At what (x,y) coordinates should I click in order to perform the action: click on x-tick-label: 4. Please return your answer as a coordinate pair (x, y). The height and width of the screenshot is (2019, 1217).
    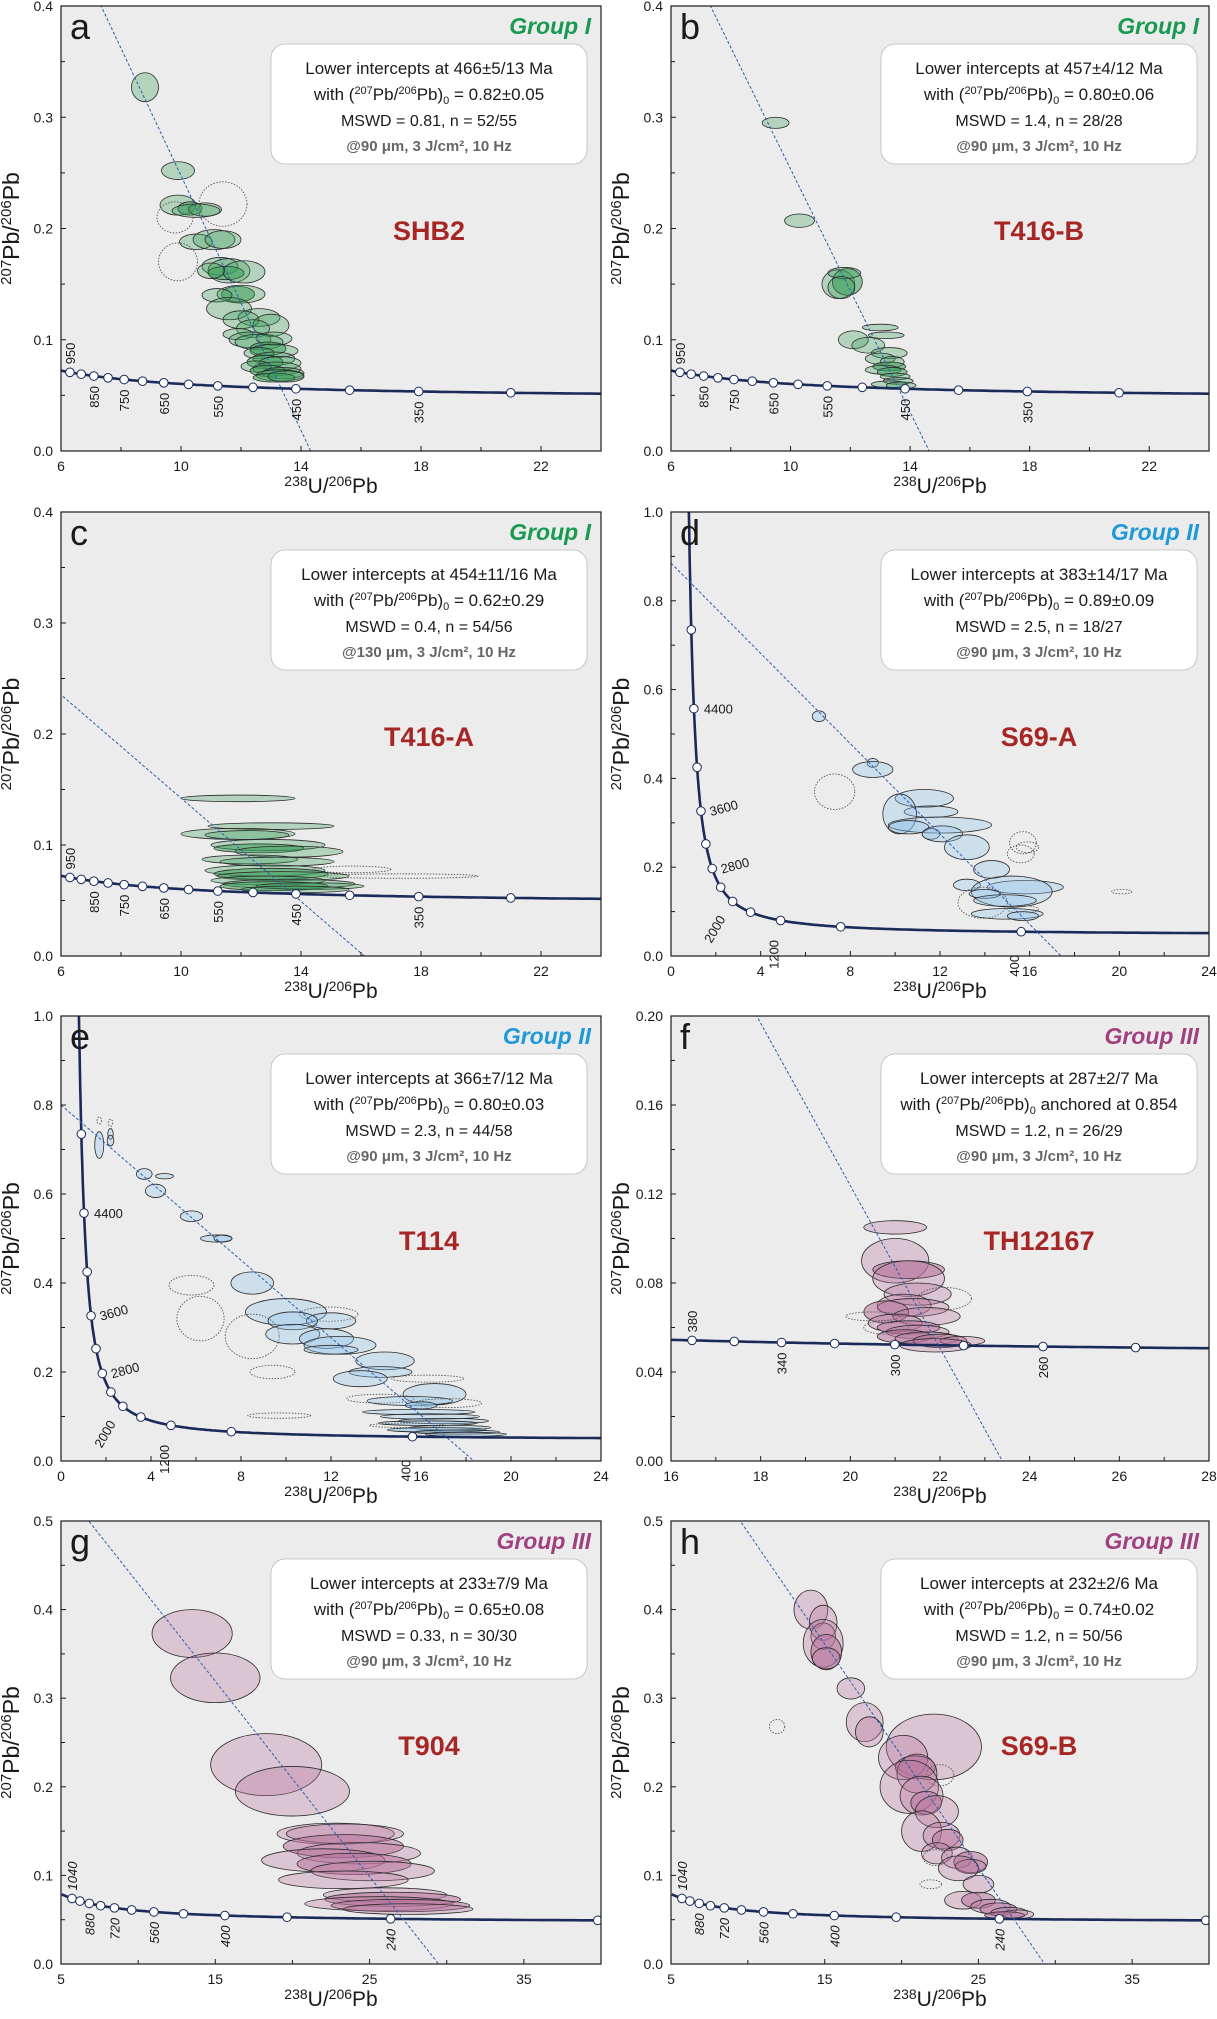
    Looking at the image, I should click on (761, 971).